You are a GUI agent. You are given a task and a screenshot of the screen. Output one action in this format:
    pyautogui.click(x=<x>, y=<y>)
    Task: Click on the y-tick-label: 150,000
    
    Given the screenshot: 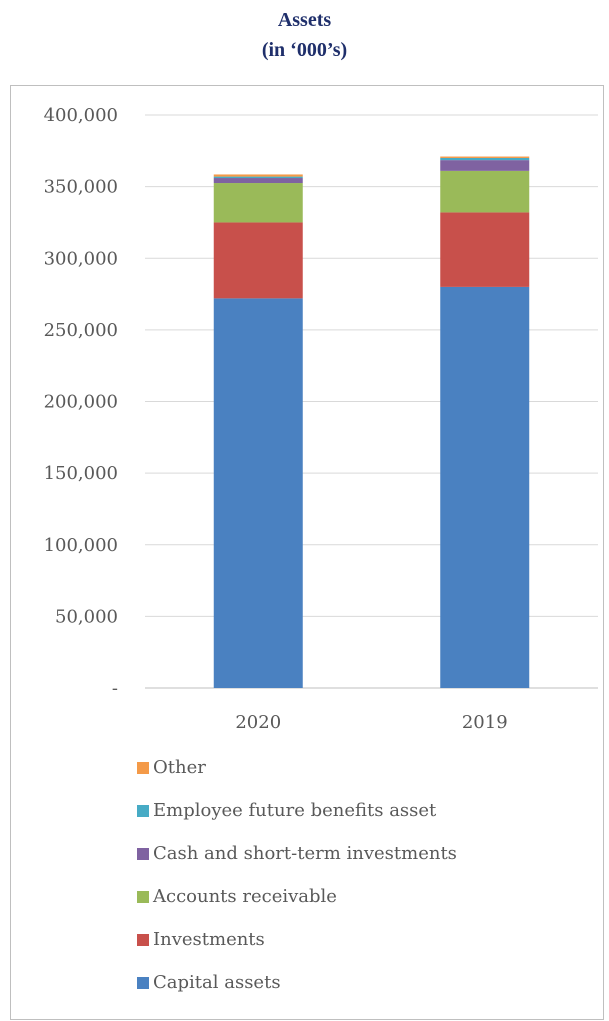 What is the action you would take?
    pyautogui.click(x=81, y=473)
    